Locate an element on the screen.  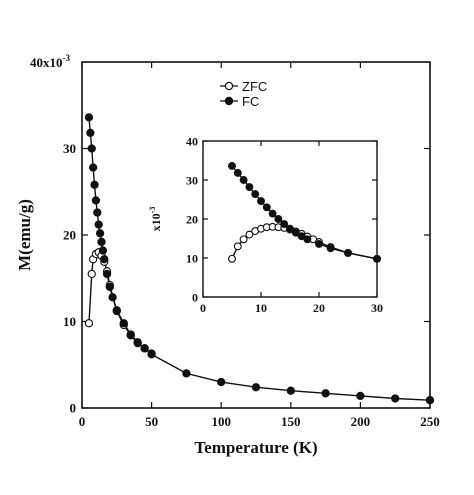
inset-x-tick-label-1: 10 is located at coordinates (261, 308).